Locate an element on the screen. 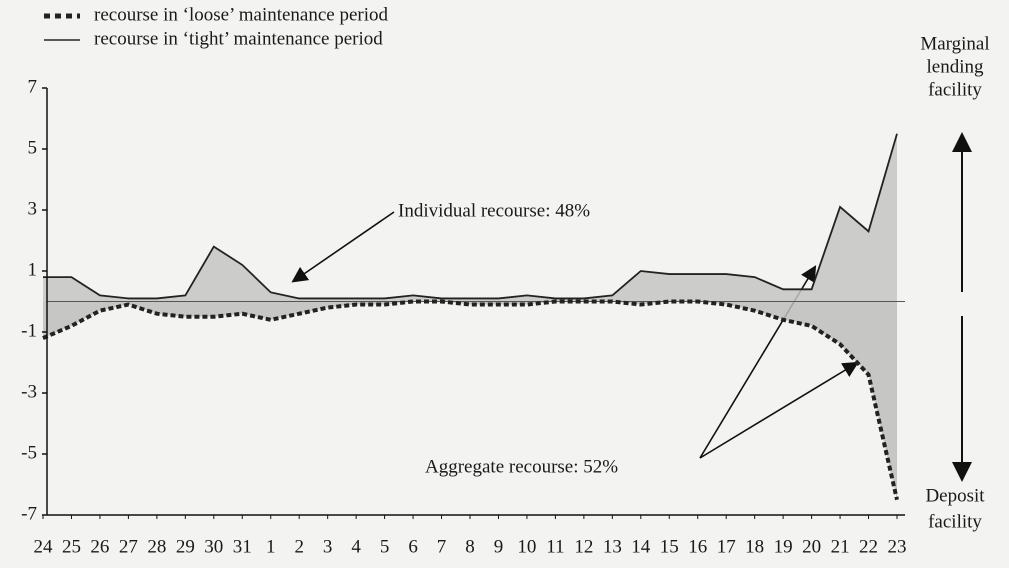 This screenshot has height=568, width=1009. x-tick-label: 17 is located at coordinates (726, 546).